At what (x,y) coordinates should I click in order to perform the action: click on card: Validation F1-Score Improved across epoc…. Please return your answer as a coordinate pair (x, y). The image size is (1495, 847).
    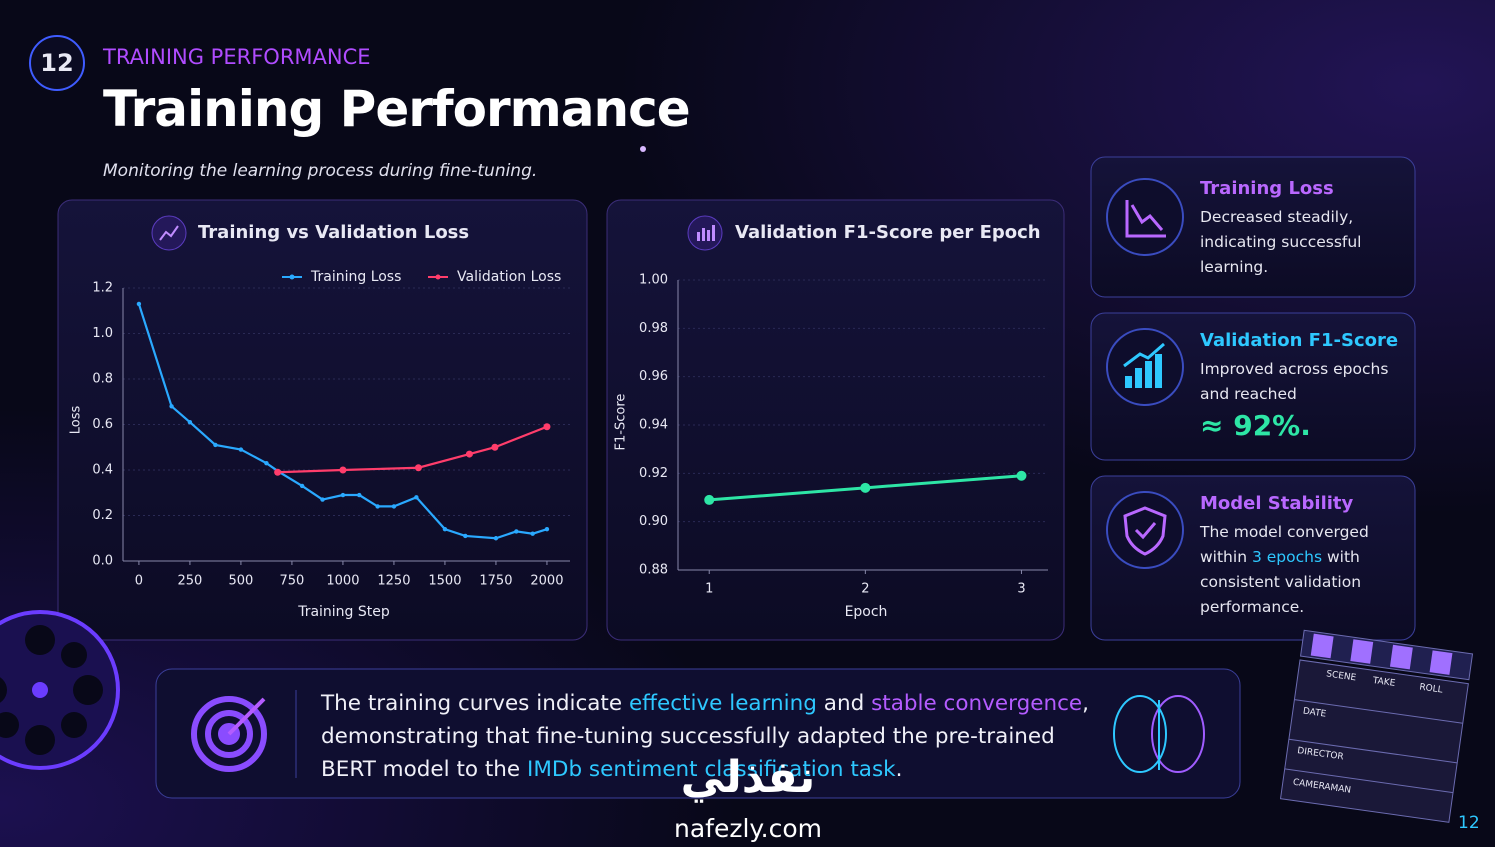
    Looking at the image, I should click on (1300, 386).